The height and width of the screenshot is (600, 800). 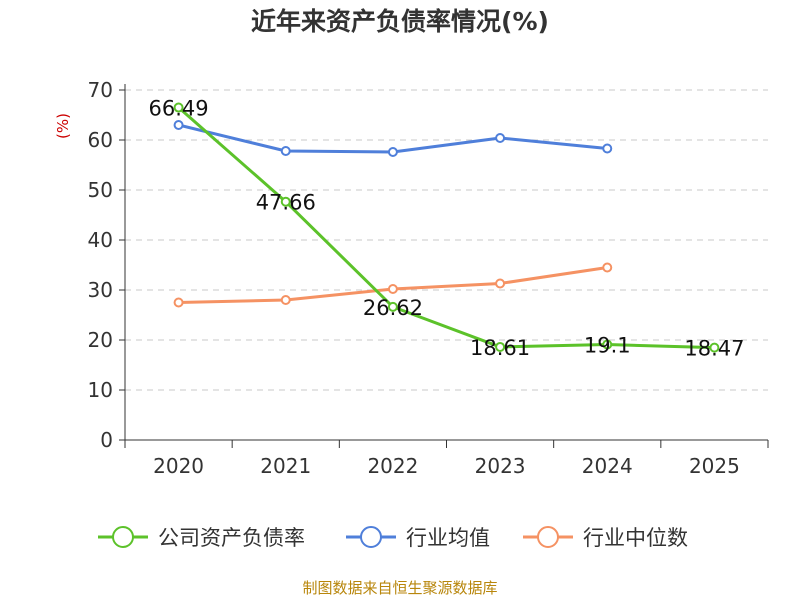 What do you see at coordinates (392, 466) in the screenshot?
I see `x-tick-label: 2022` at bounding box center [392, 466].